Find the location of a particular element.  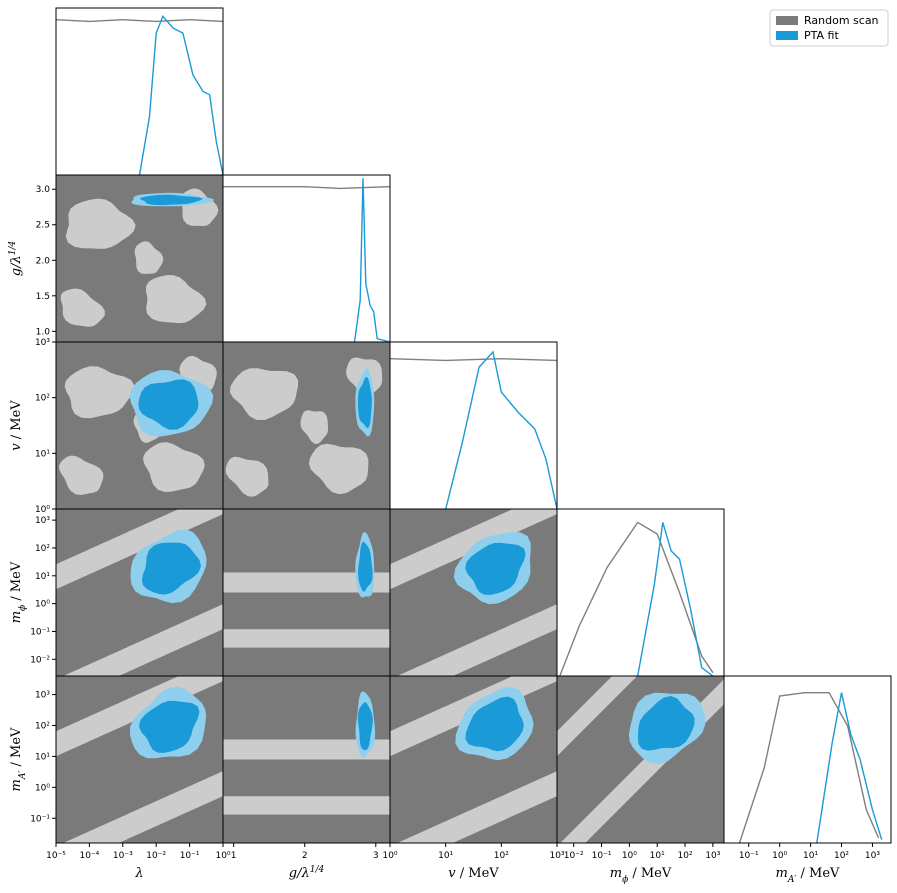

pta-fit-marginal-mphi is located at coordinates (675, 599).